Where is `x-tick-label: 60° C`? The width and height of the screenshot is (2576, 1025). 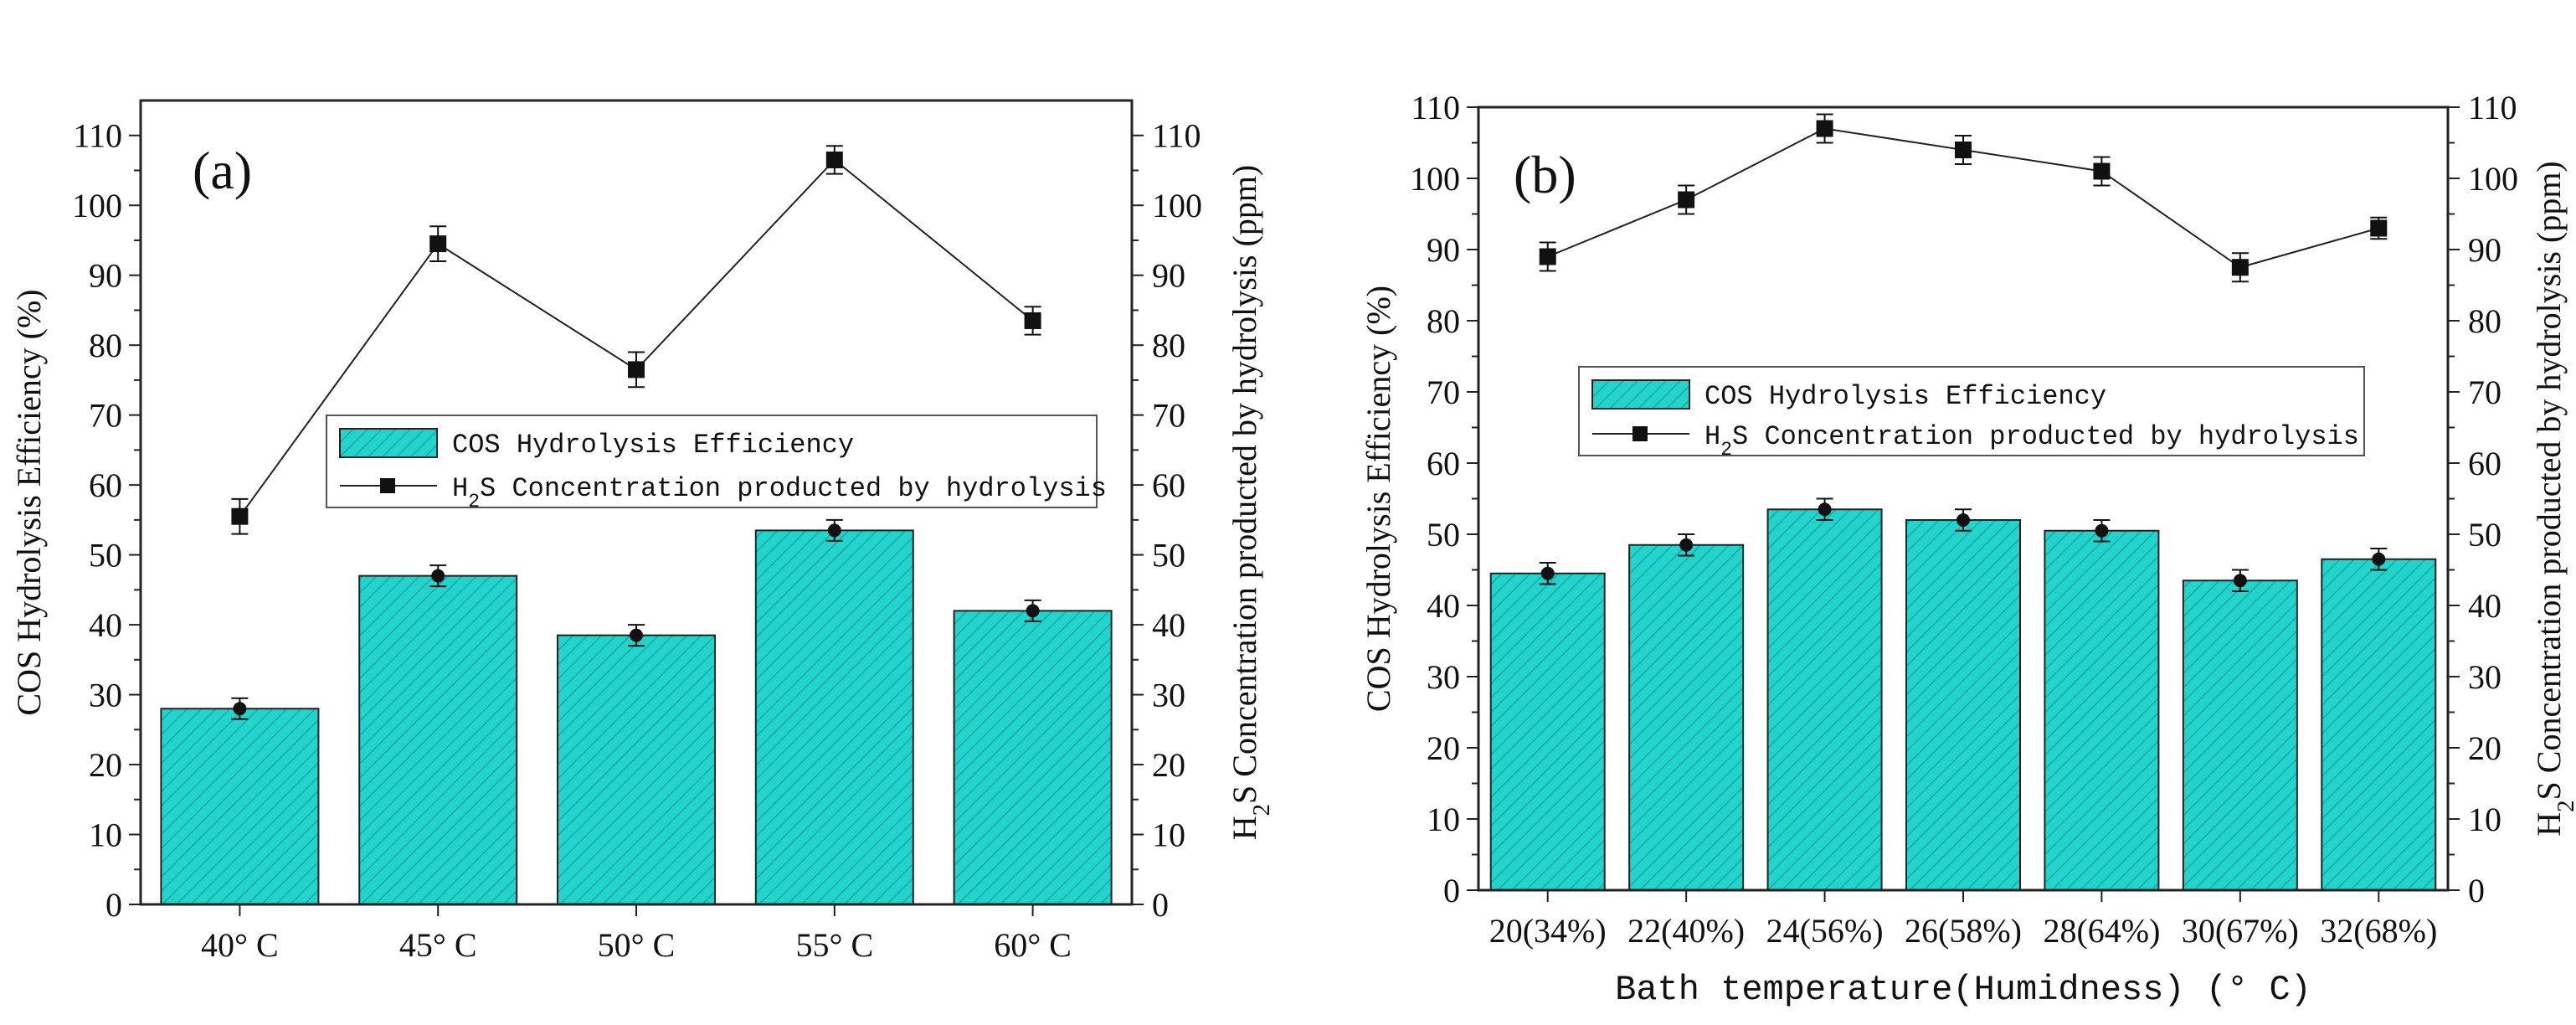 x-tick-label: 60° C is located at coordinates (1033, 945).